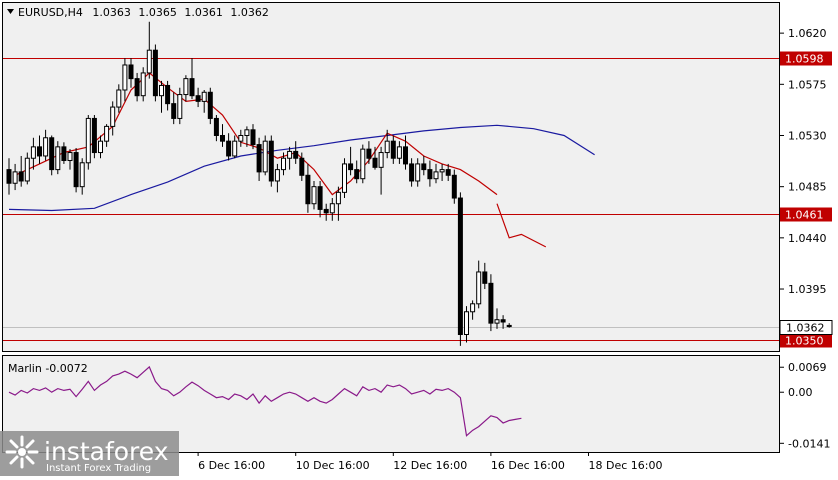  What do you see at coordinates (807, 135) in the screenshot?
I see `price-tick-label: 1.0530` at bounding box center [807, 135].